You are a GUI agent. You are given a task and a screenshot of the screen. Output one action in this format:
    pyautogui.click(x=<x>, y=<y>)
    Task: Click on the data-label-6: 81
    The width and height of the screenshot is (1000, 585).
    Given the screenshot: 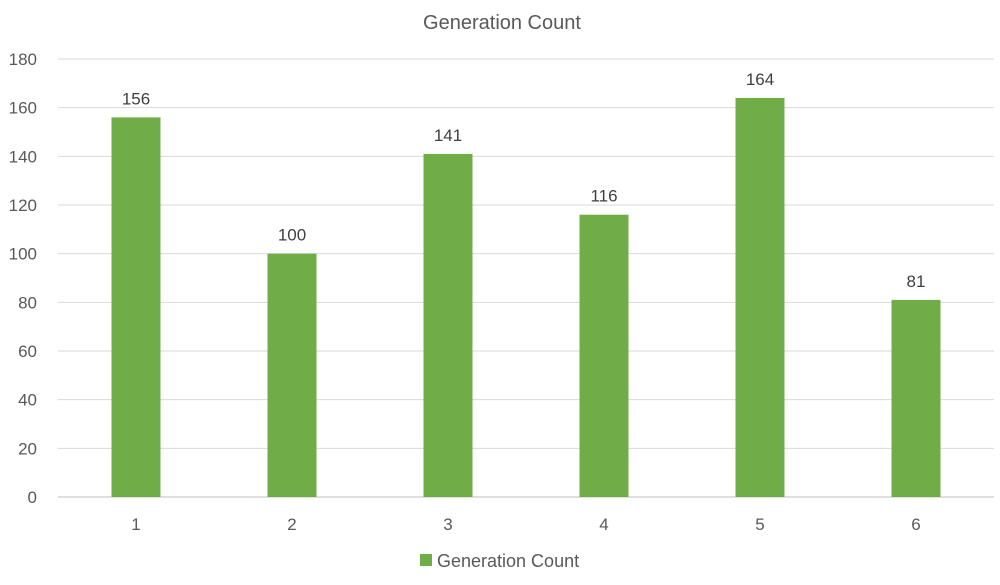 What is the action you would take?
    pyautogui.click(x=916, y=281)
    